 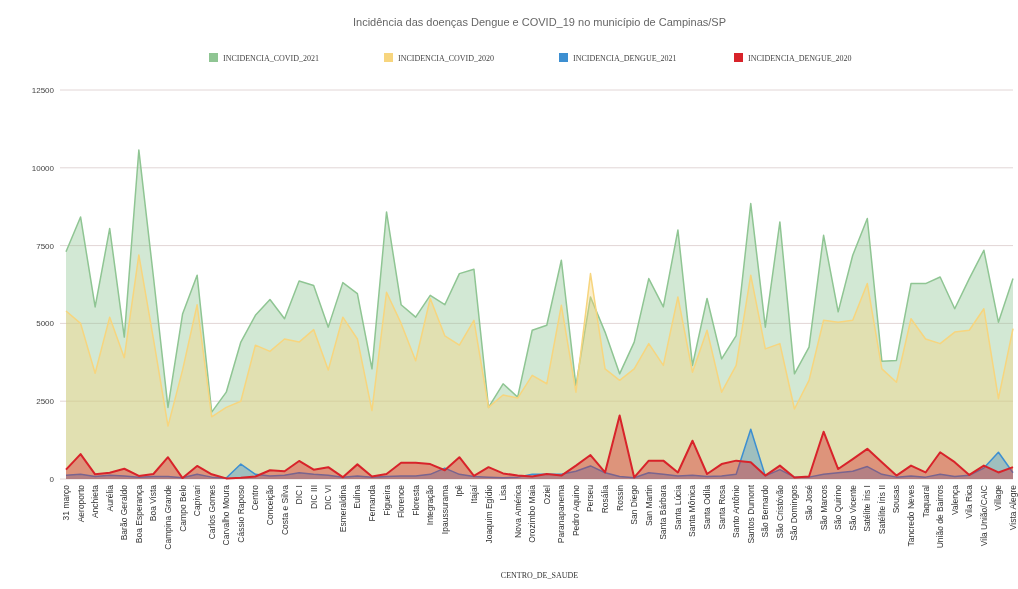 What do you see at coordinates (95, 501) in the screenshot?
I see `x-tick-label: Anchieta` at bounding box center [95, 501].